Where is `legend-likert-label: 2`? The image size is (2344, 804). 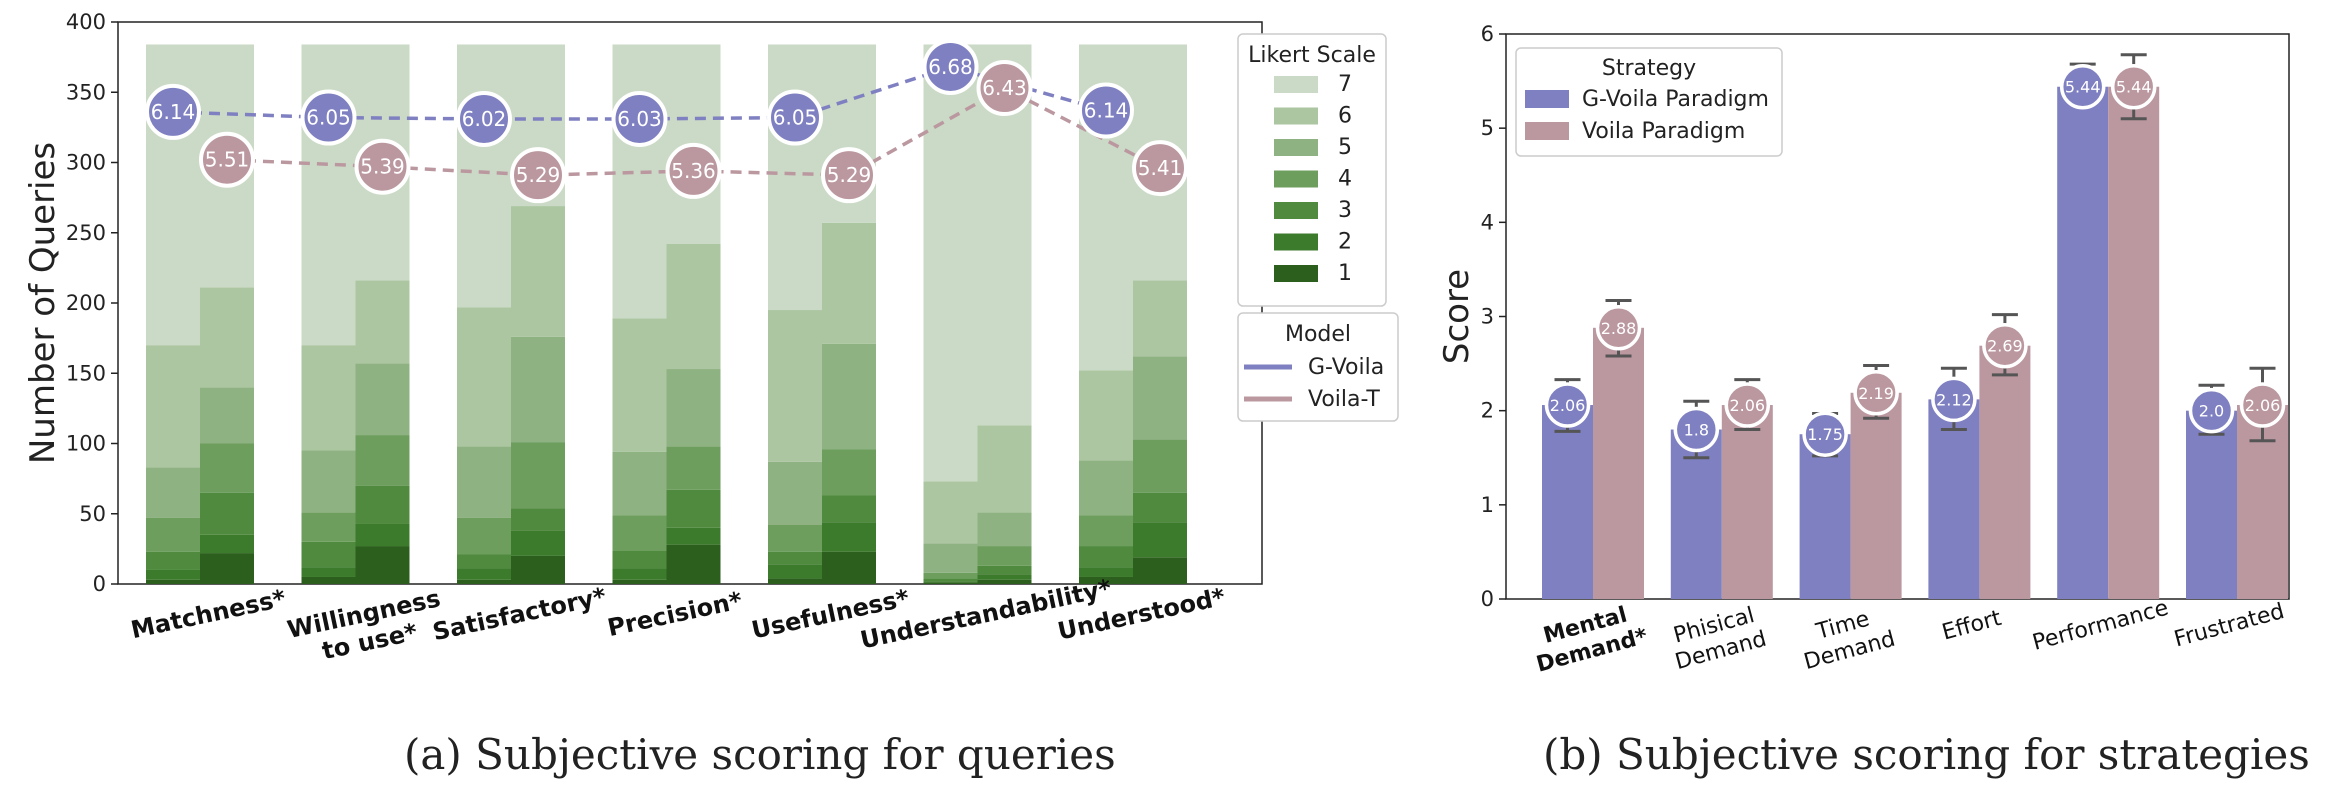
legend-likert-label: 2 is located at coordinates (1345, 242).